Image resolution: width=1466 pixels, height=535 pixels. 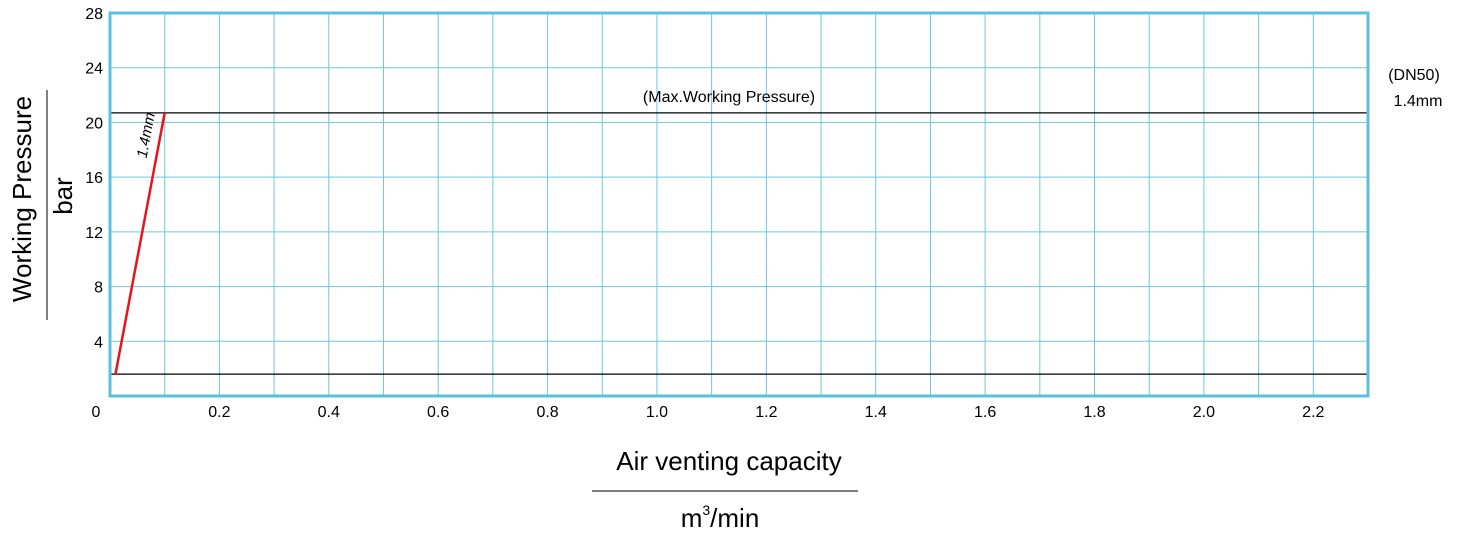 What do you see at coordinates (146, 135) in the screenshot?
I see `series-label-1-4mm: 1.4mm` at bounding box center [146, 135].